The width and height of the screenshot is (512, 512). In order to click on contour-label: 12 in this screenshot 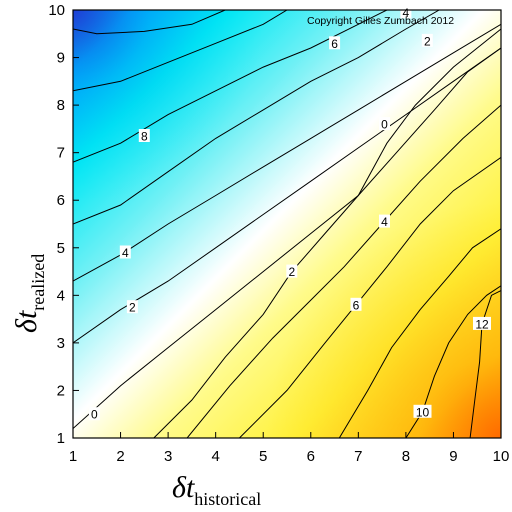, I will do `click(482, 324)`.